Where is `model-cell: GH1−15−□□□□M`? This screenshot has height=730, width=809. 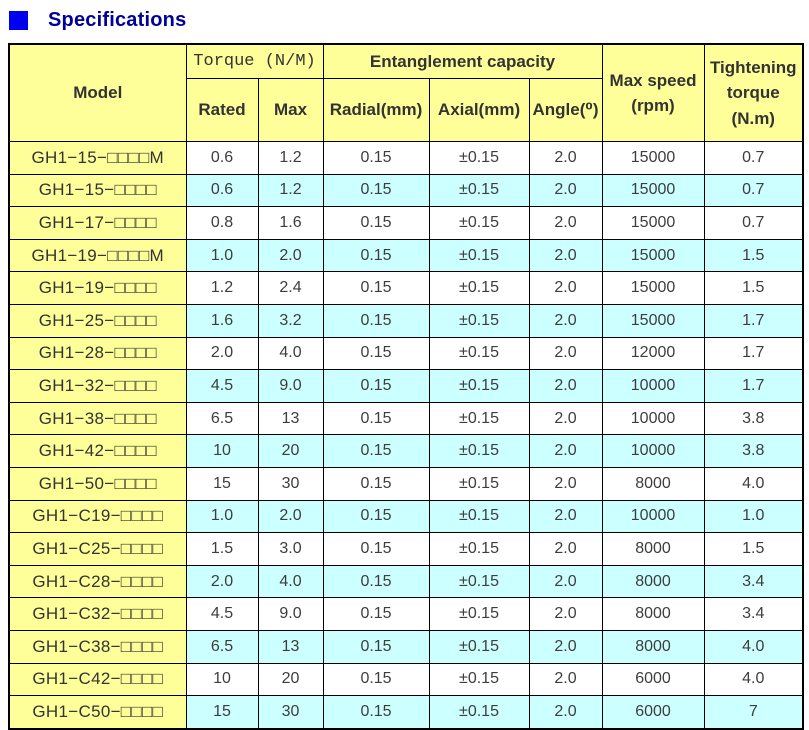 model-cell: GH1−15−□□□□M is located at coordinates (97, 158).